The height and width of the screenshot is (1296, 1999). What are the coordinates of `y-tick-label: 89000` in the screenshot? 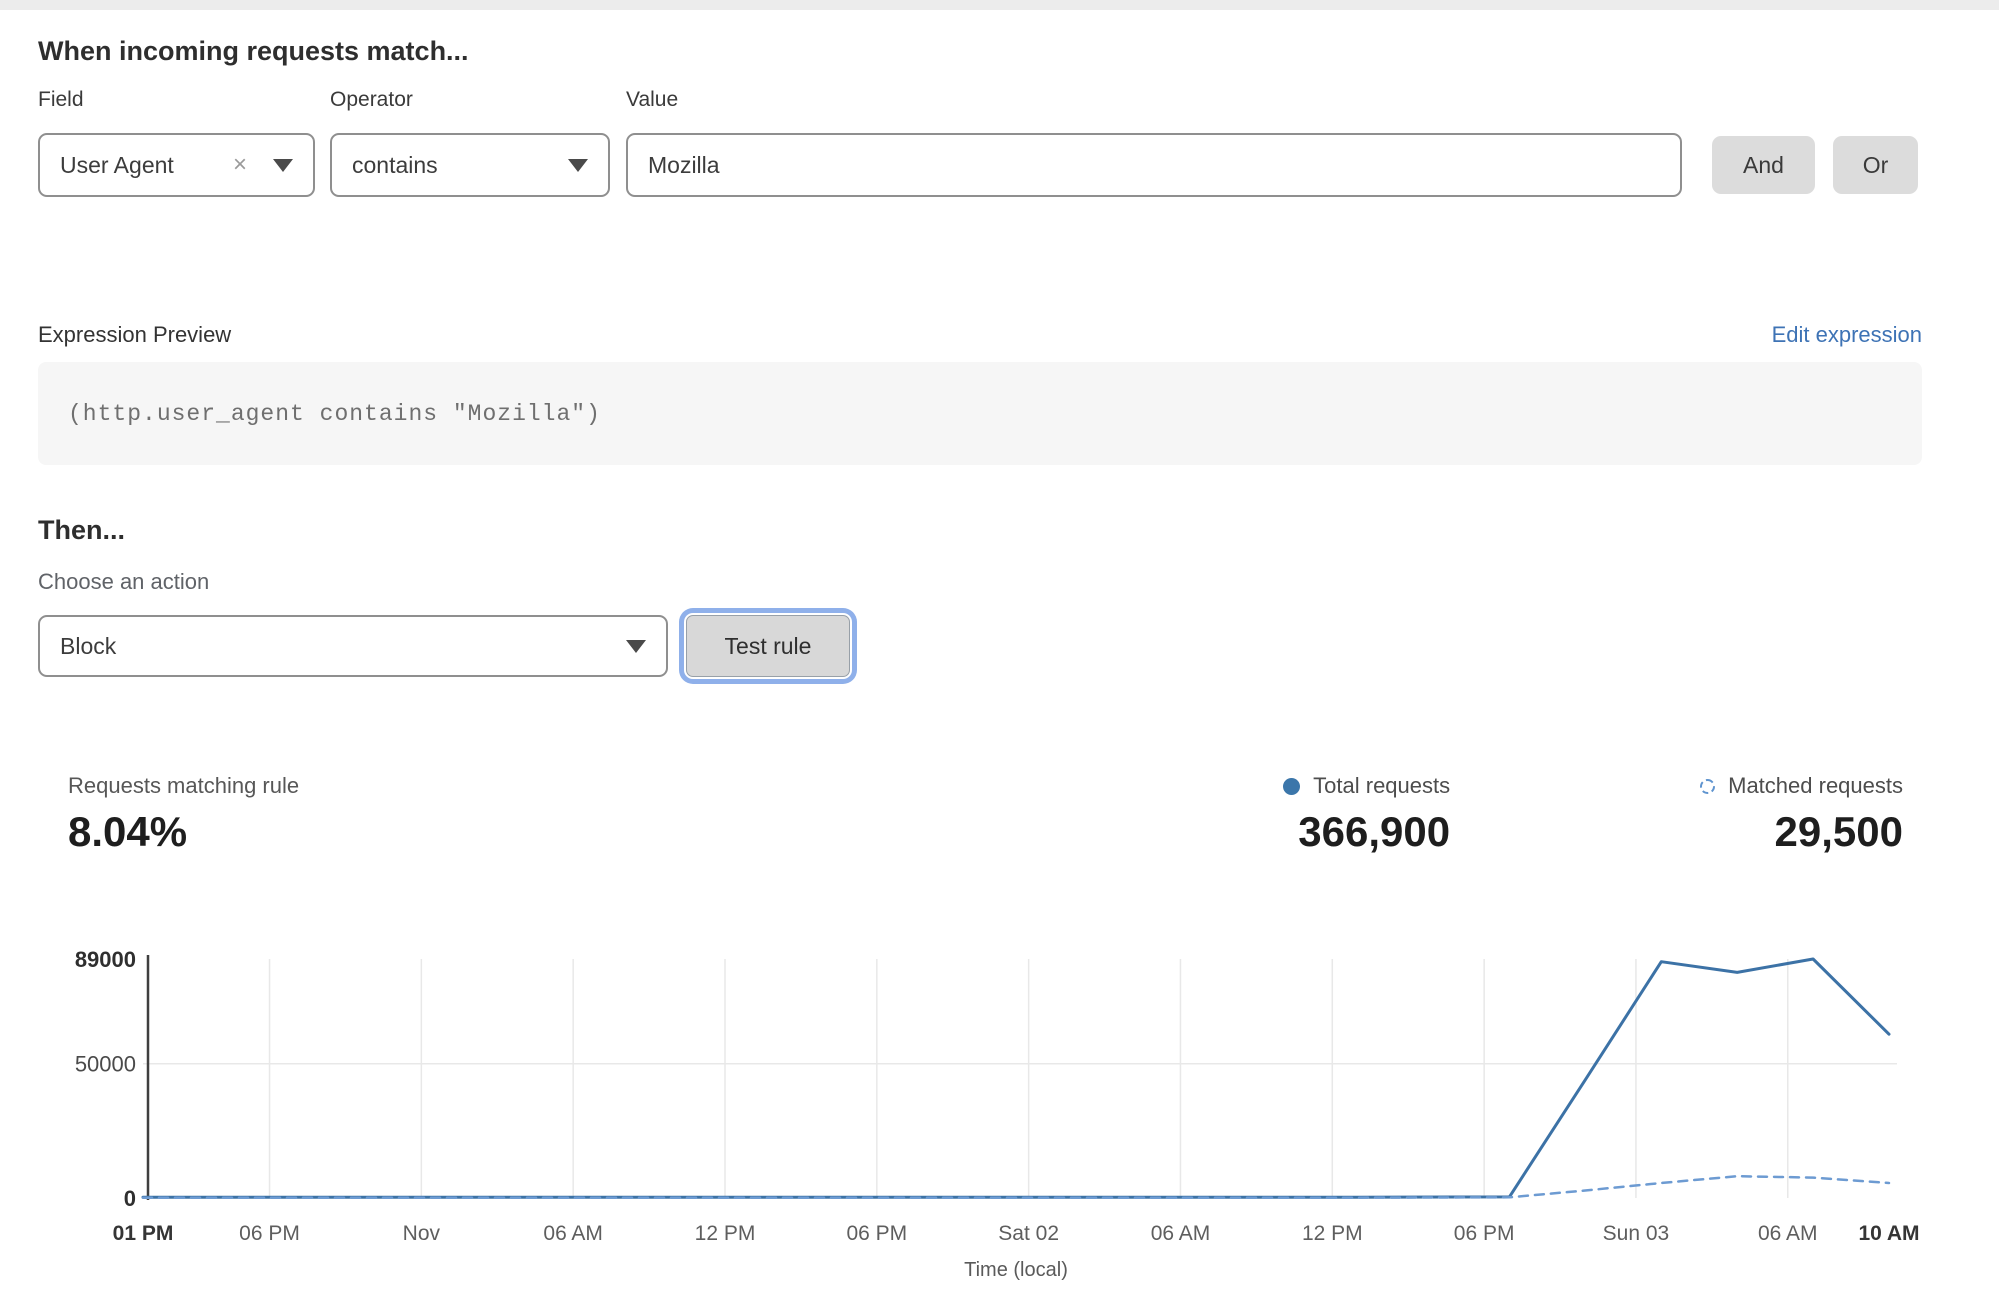 It's located at (105, 959).